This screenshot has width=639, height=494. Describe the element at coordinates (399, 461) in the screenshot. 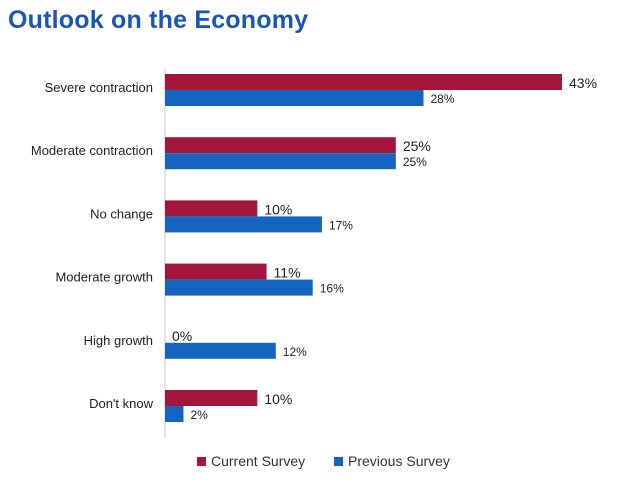

I see `legend-label-previous-survey: Previous Survey` at that location.